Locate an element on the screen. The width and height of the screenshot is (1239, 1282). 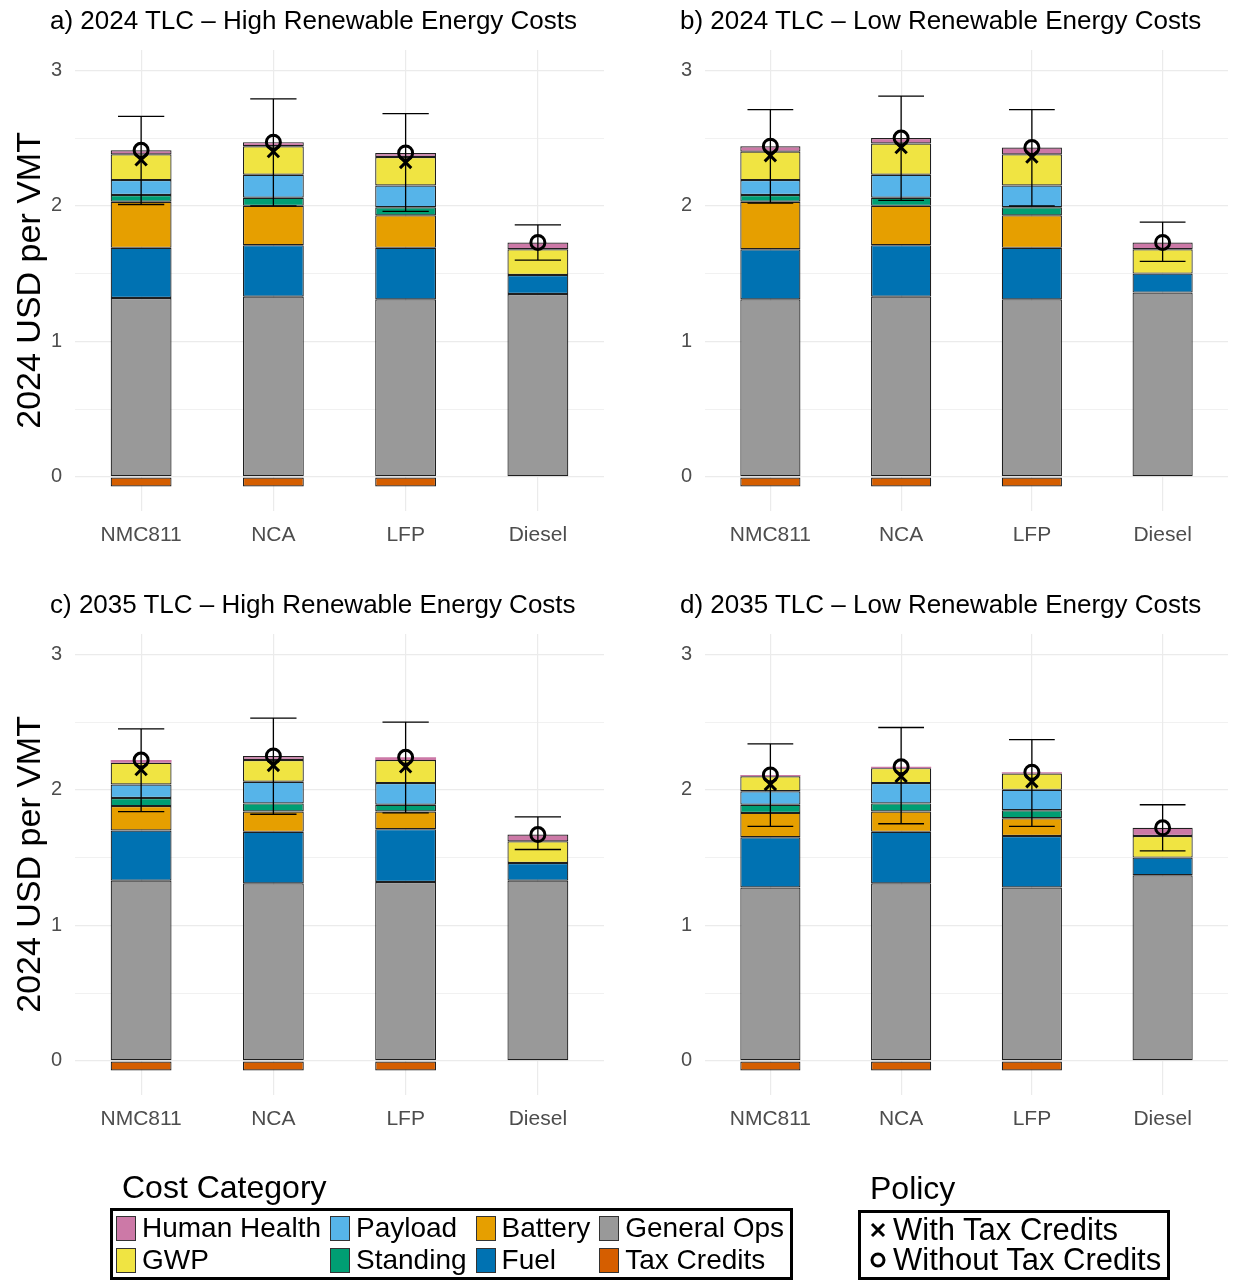
chart-title: d) 2035 TLC – Low Renewable Energy Costs is located at coordinates (941, 604).